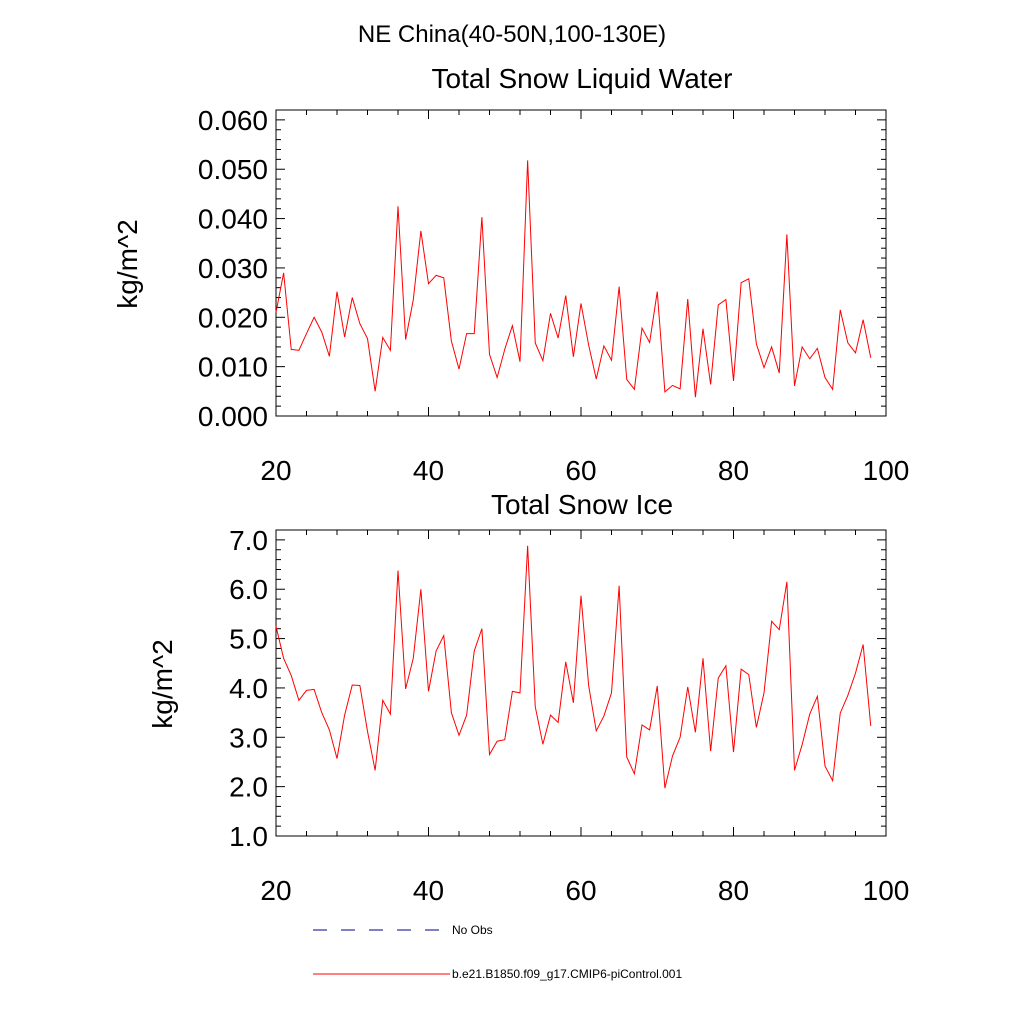 The width and height of the screenshot is (1024, 1024). I want to click on y-tick-label: 0.060, so click(233, 120).